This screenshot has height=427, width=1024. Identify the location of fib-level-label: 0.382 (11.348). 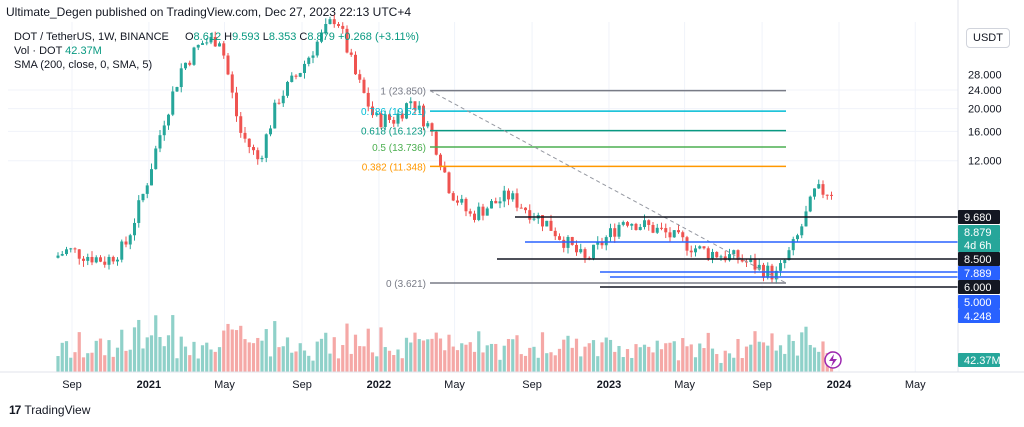
(394, 167).